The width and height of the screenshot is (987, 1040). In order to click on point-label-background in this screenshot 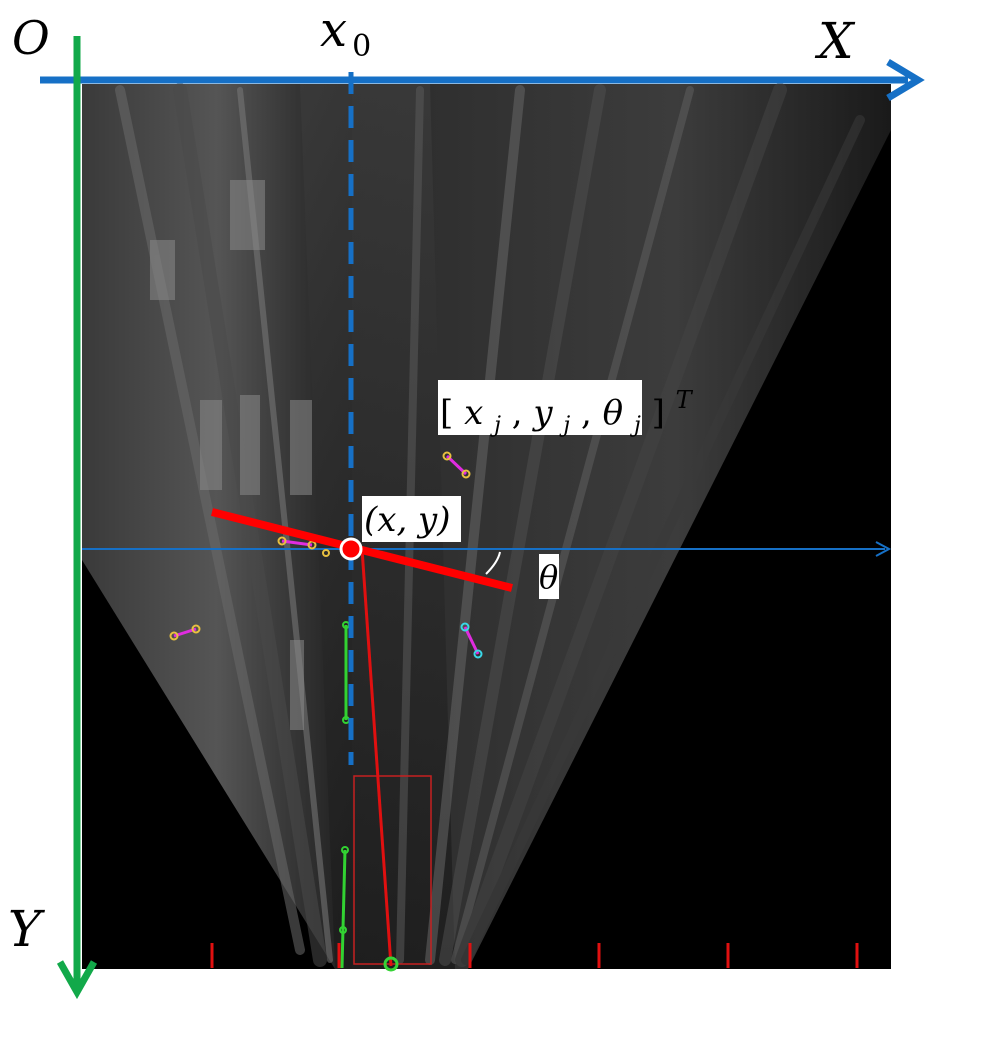, I will do `click(411, 519)`.